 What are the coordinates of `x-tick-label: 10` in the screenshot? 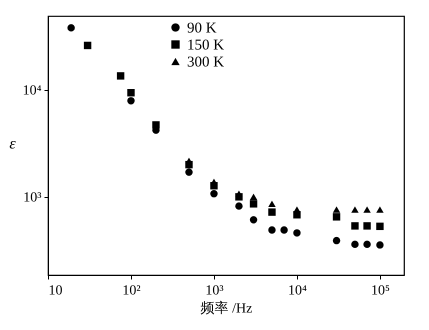 It's located at (55, 291).